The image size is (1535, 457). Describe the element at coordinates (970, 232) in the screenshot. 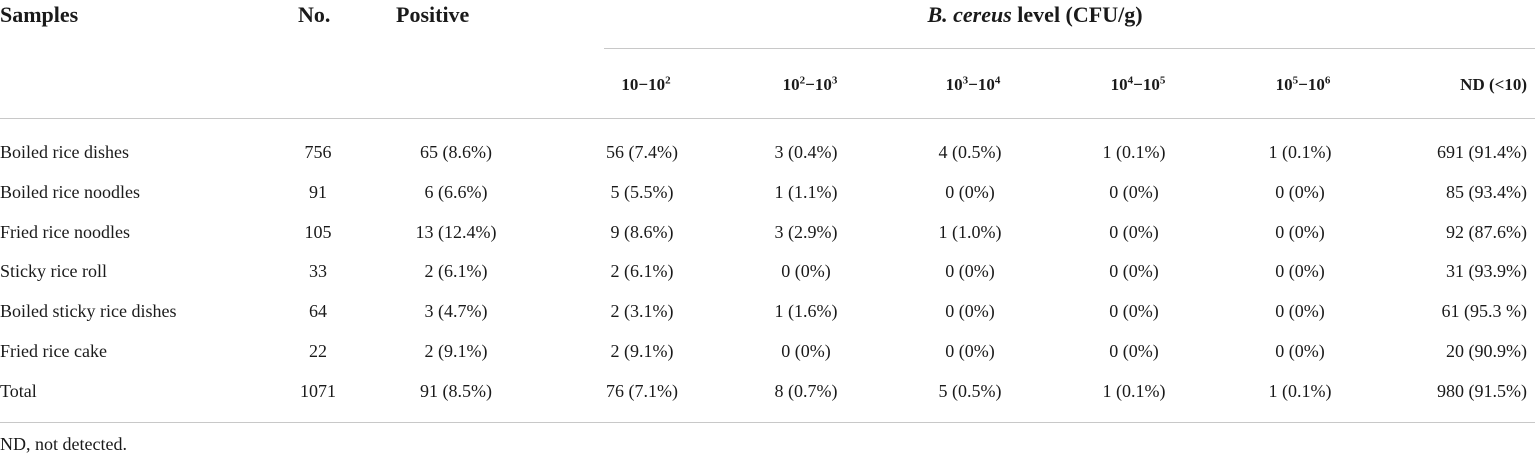

I see `table-cell: 1 (1.0%)` at that location.